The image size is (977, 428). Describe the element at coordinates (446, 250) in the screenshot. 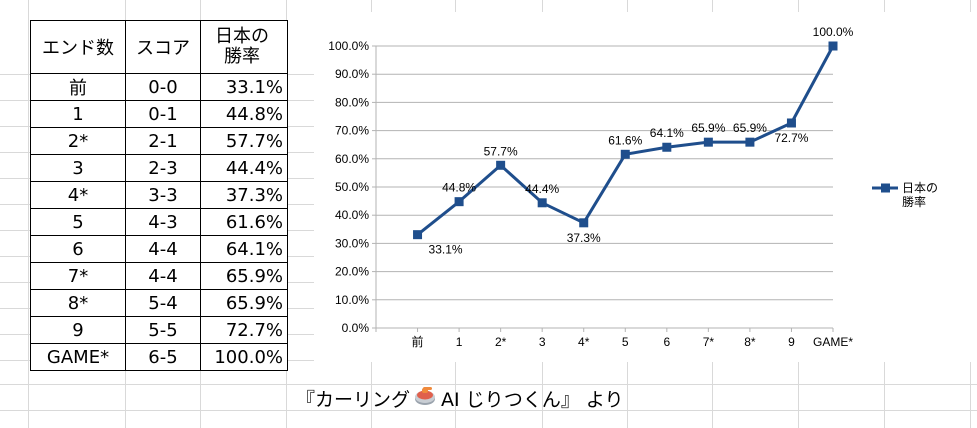

I see `data-label: 33.1%` at that location.